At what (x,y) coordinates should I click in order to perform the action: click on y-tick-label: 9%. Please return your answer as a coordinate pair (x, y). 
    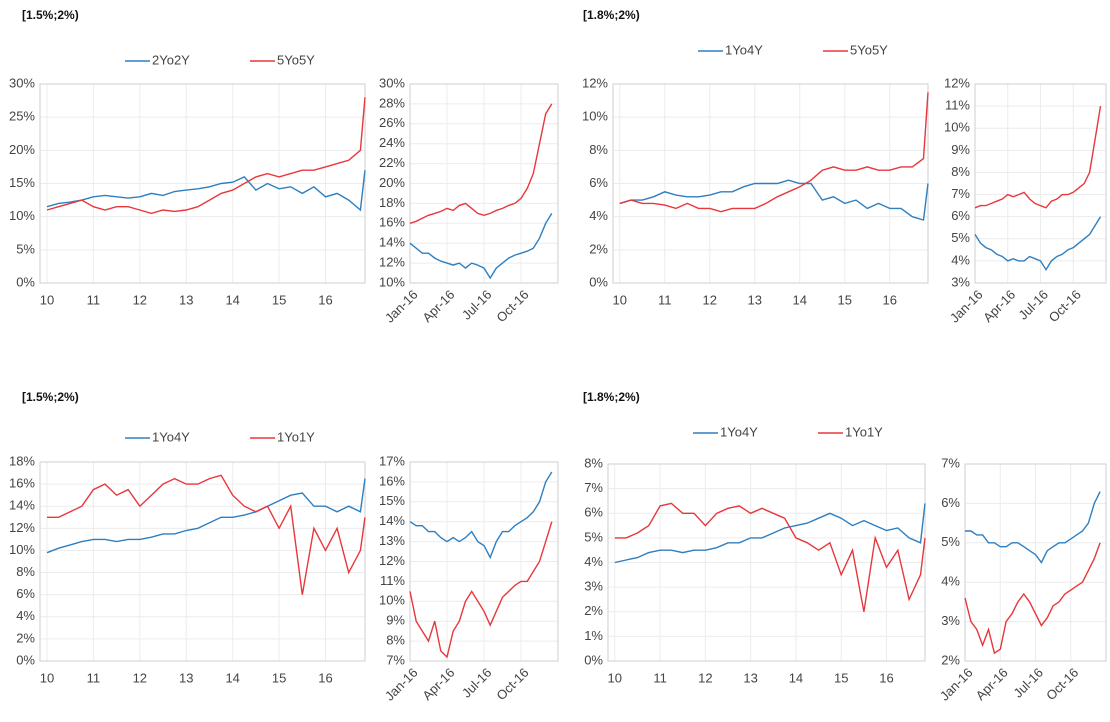
    Looking at the image, I should click on (960, 149).